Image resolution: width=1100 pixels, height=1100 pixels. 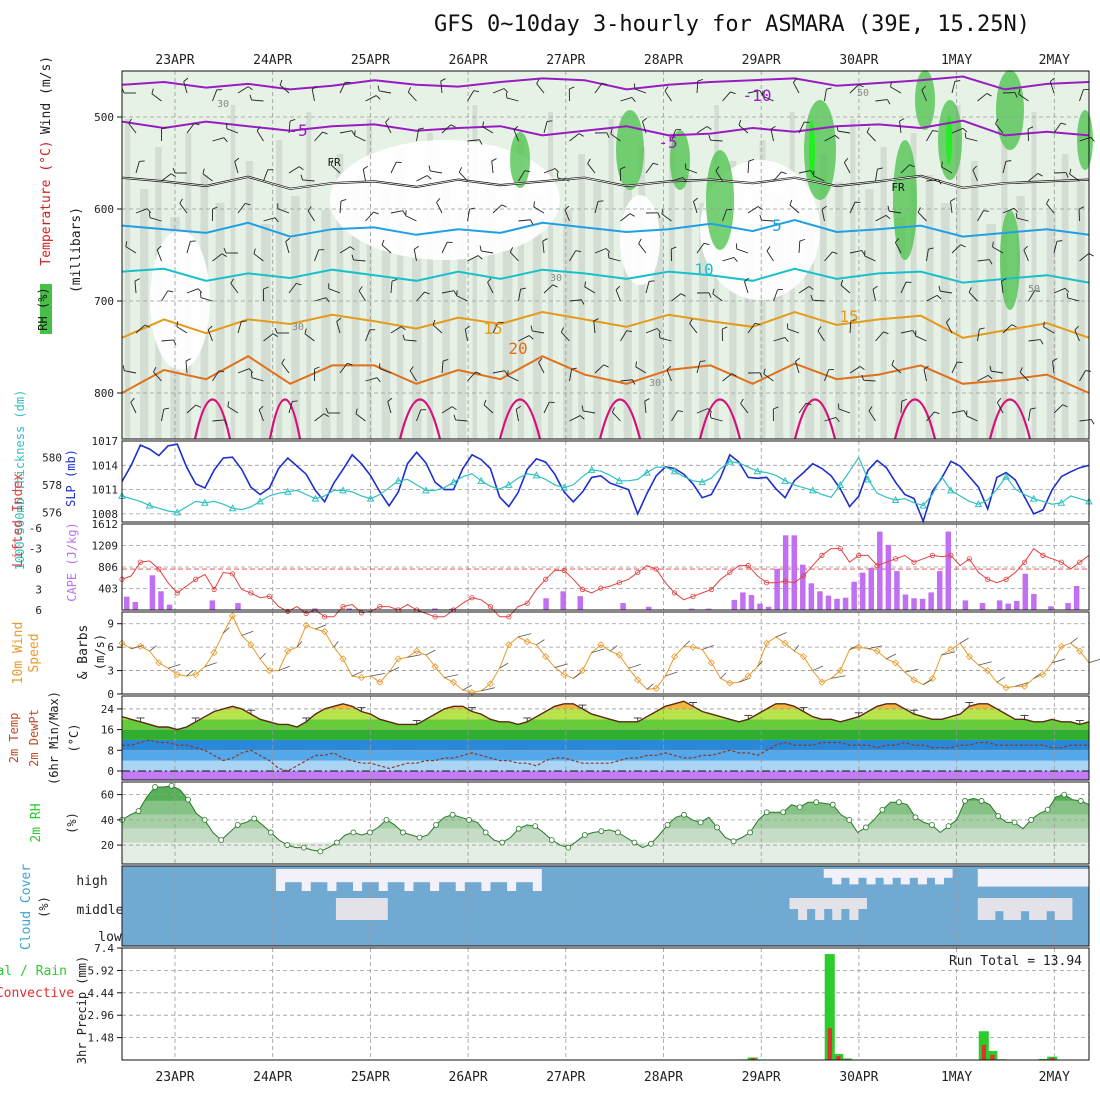 I want to click on y-tick-label: 0, so click(x=110, y=694).